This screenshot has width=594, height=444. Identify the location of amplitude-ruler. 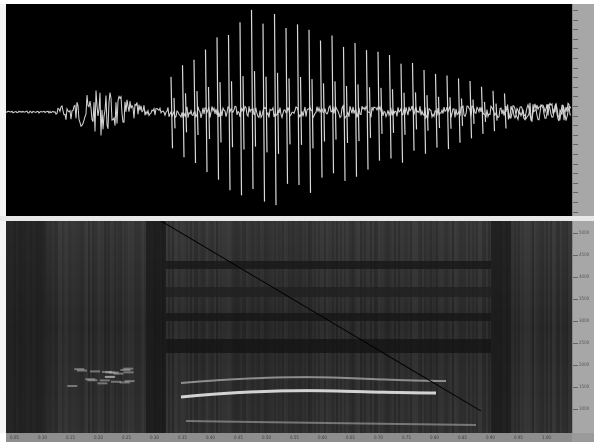
(583, 110).